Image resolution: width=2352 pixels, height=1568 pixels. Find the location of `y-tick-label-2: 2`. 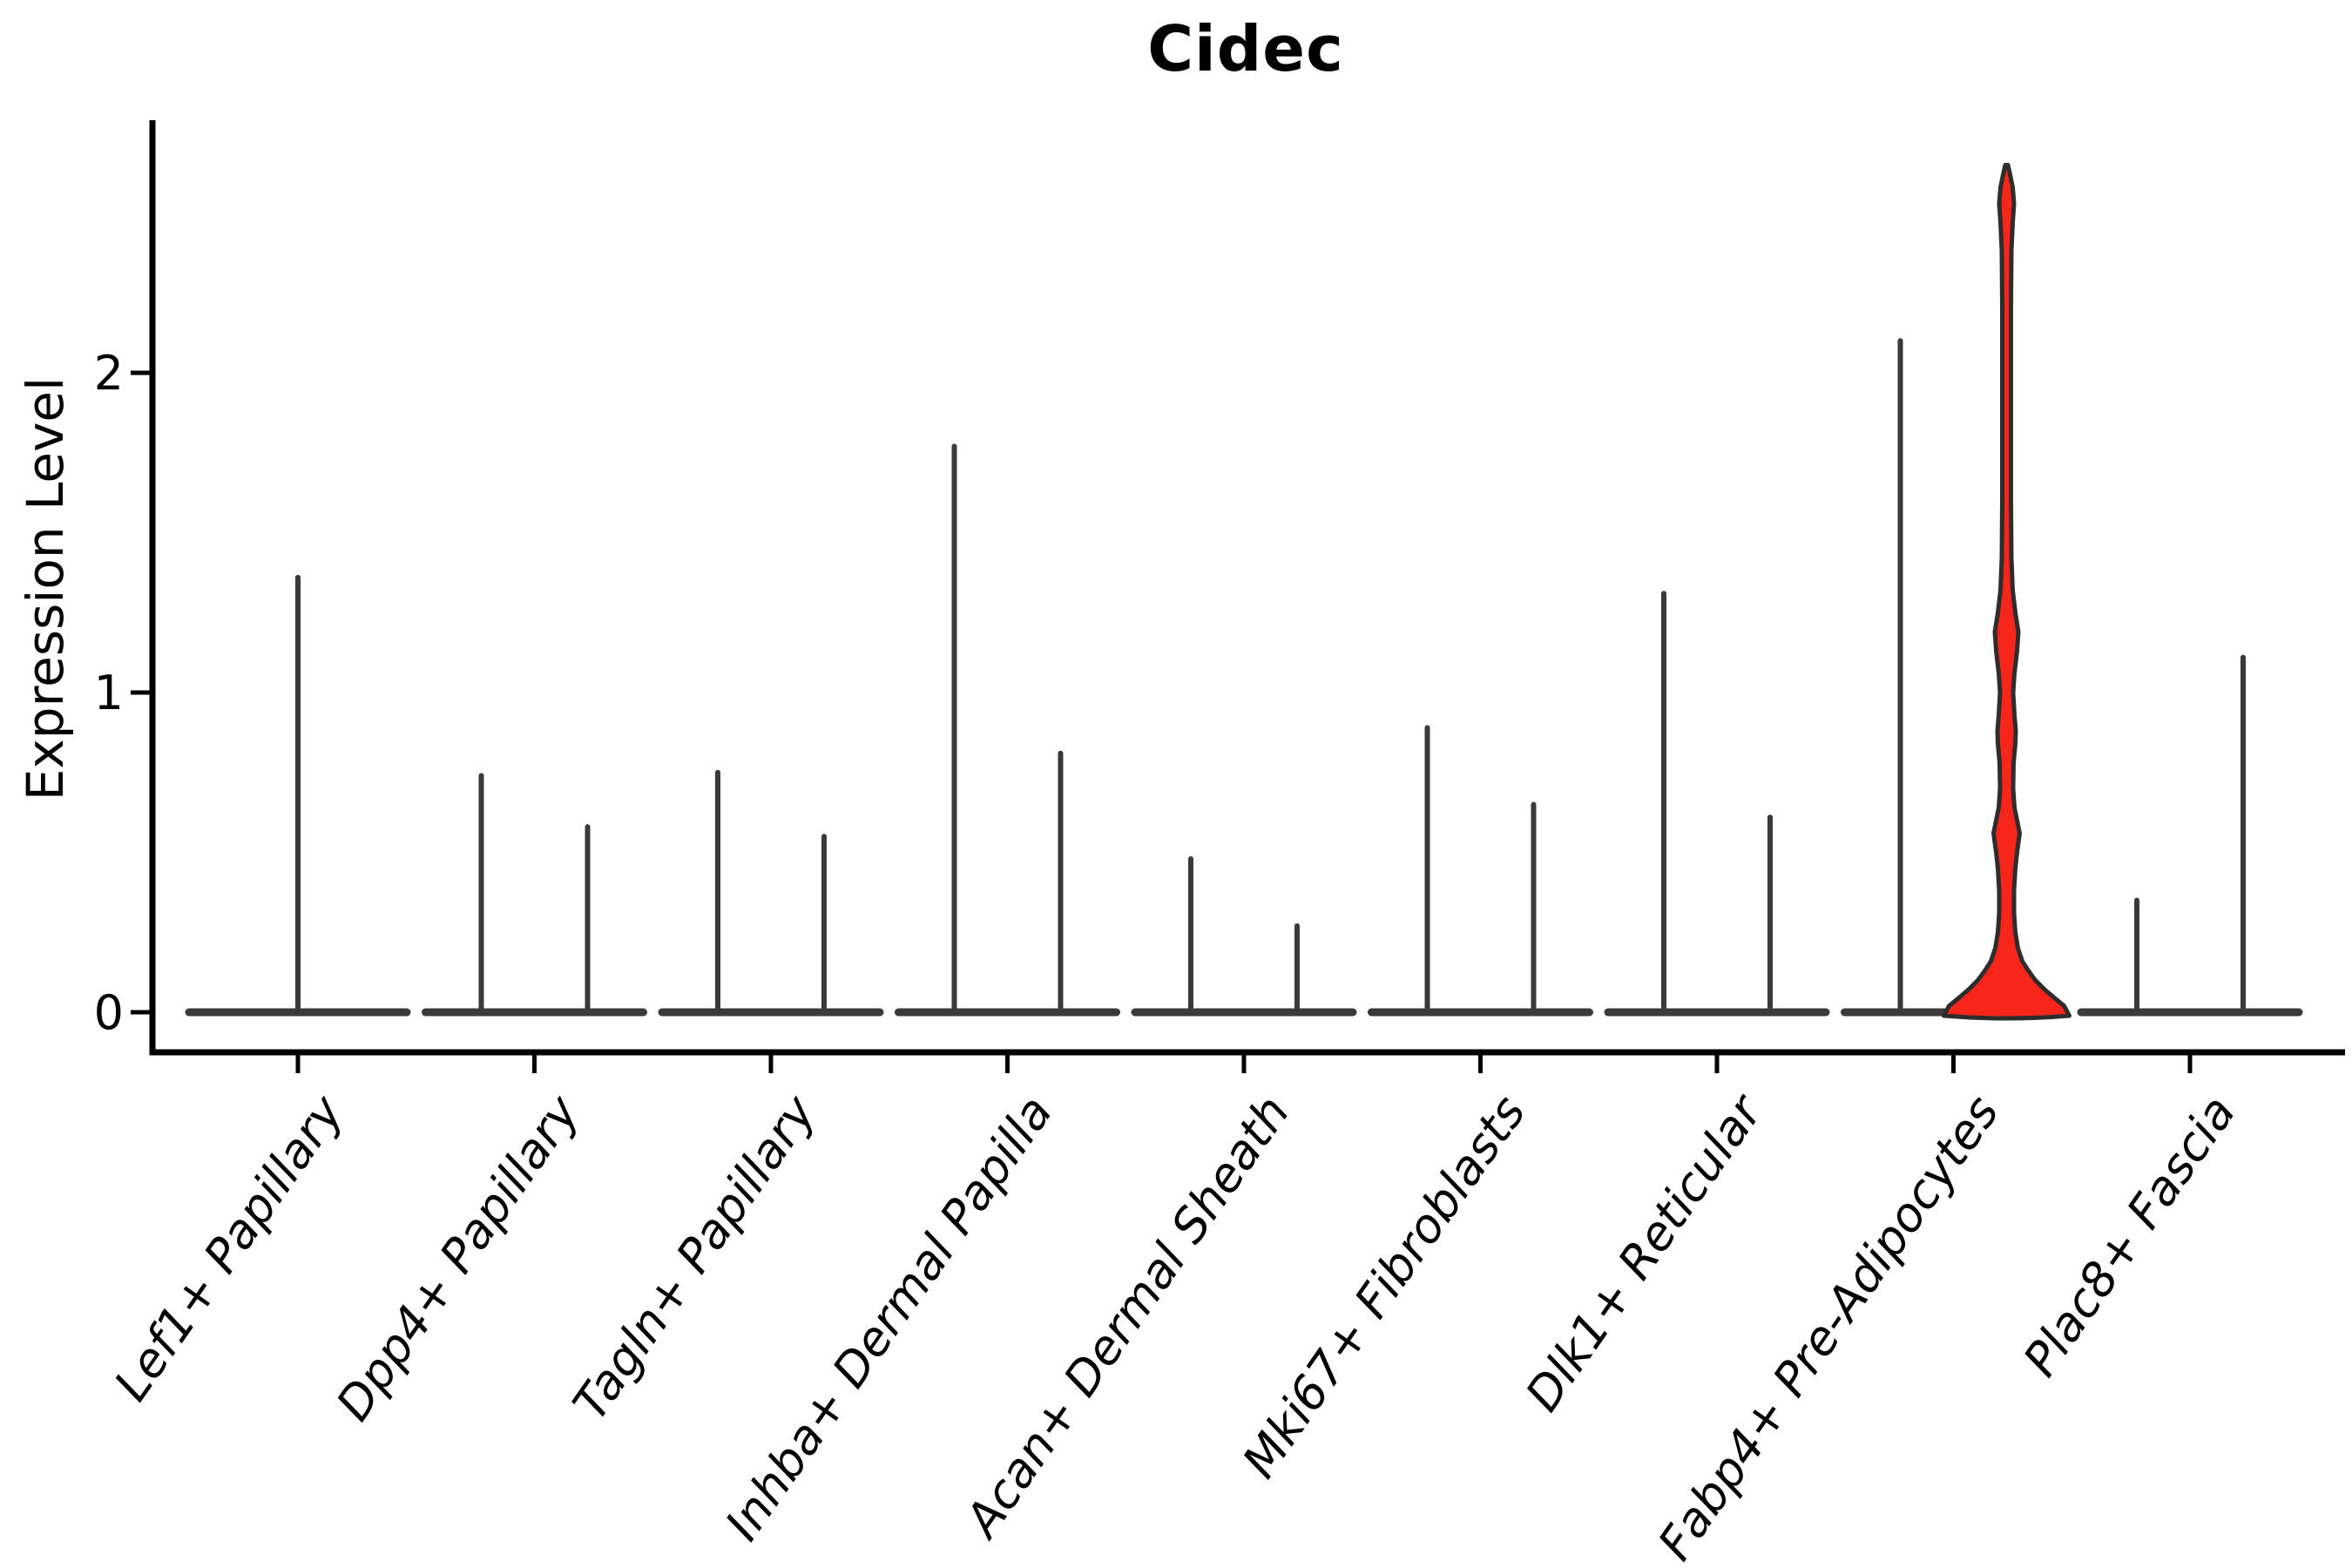

y-tick-label-2: 2 is located at coordinates (109, 373).